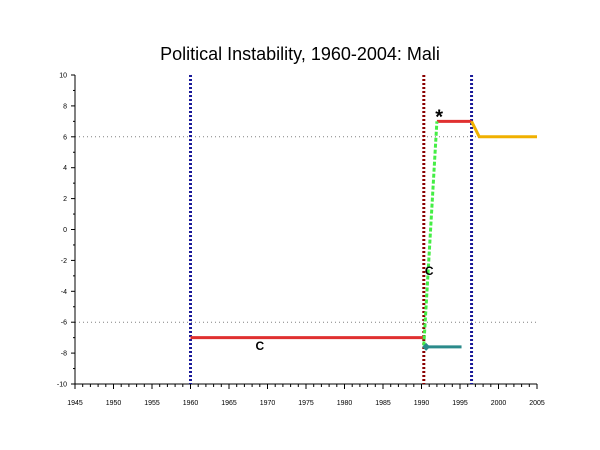 This screenshot has height=450, width=600. Describe the element at coordinates (75, 403) in the screenshot. I see `x-tick-label-0: 1945` at that location.